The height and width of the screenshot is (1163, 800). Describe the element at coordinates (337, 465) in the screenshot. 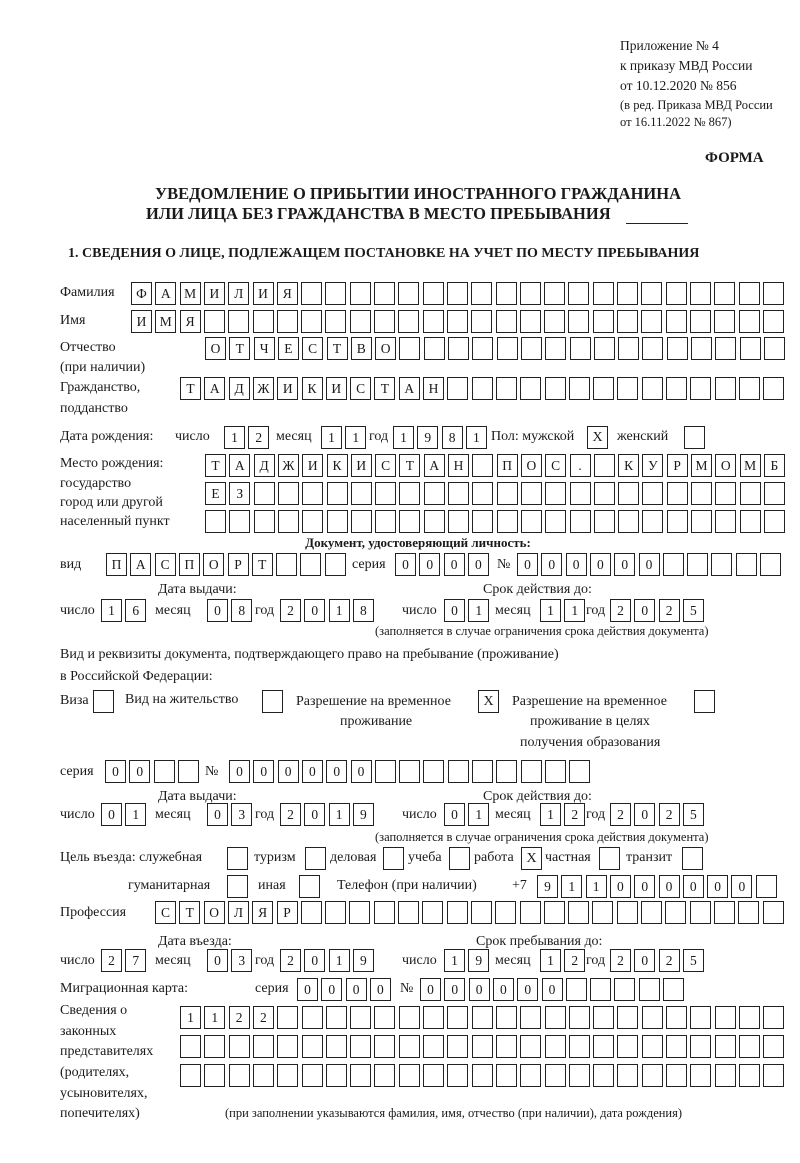

I see `char-box: К` at that location.